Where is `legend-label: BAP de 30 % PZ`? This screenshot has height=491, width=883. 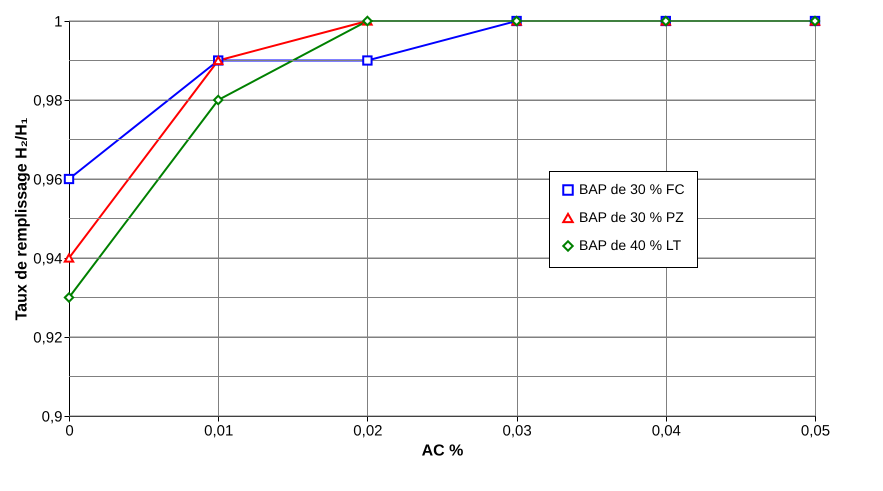 legend-label: BAP de 30 % PZ is located at coordinates (631, 217).